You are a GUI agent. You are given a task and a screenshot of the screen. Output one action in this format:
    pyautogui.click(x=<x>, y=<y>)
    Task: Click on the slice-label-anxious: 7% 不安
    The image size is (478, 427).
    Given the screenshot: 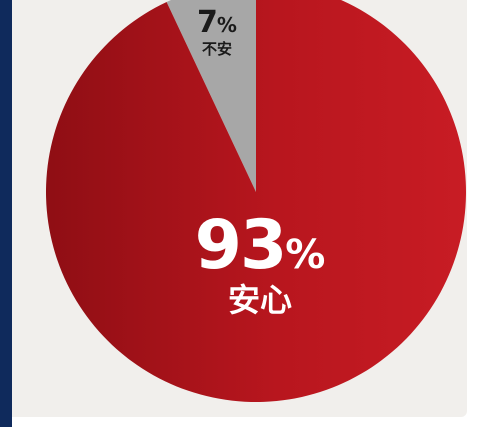 What is the action you would take?
    pyautogui.click(x=217, y=32)
    